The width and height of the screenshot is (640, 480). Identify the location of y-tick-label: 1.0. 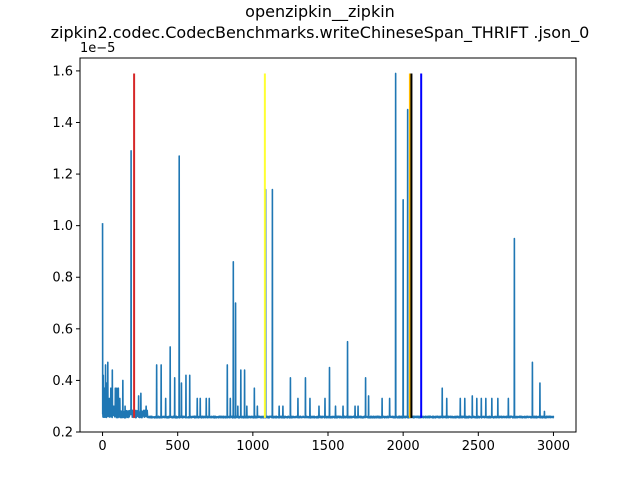
(62, 226).